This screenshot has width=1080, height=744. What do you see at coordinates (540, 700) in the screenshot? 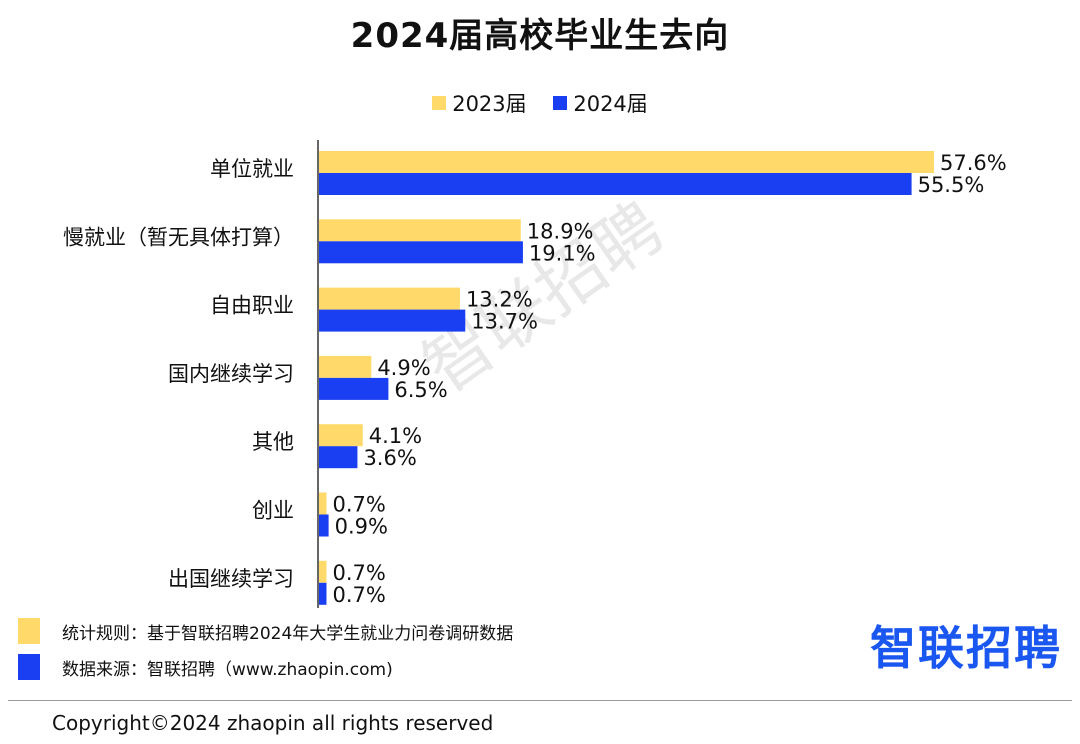
I see `footer-divider` at bounding box center [540, 700].